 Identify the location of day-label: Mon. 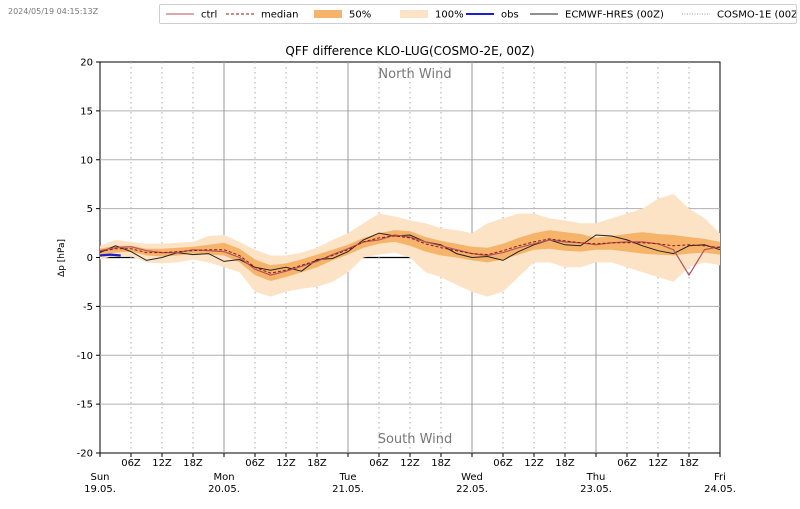
(223, 477).